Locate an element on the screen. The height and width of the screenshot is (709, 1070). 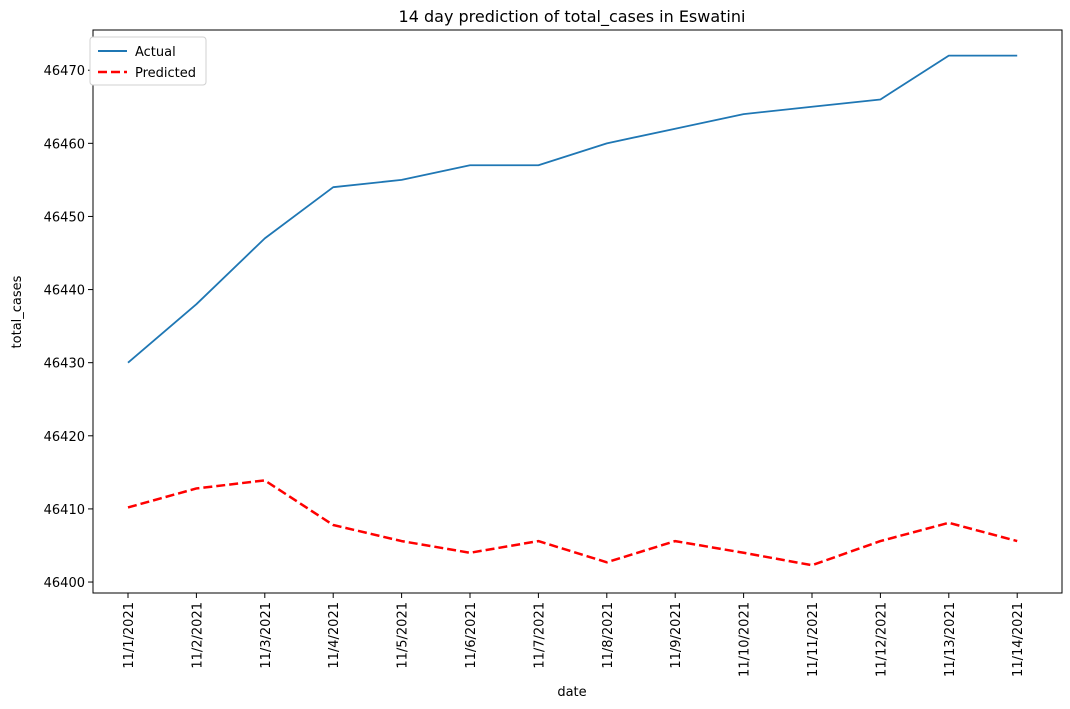
y-axis-label: total_cases is located at coordinates (17, 311).